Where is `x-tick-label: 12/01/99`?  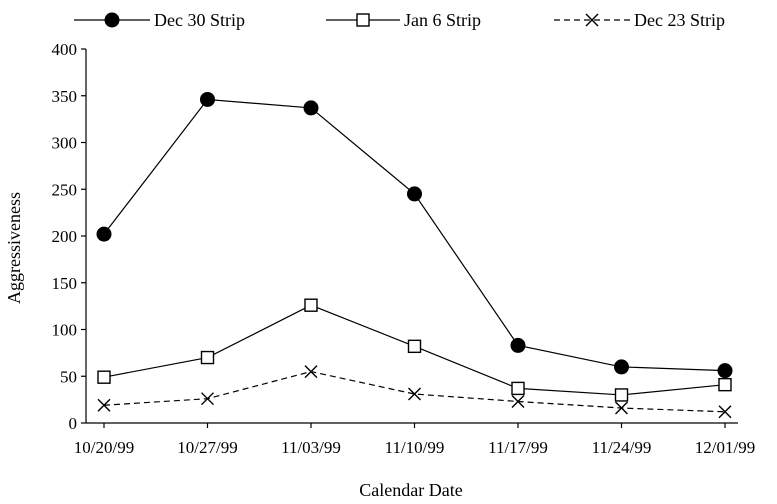 x-tick-label: 12/01/99 is located at coordinates (725, 447).